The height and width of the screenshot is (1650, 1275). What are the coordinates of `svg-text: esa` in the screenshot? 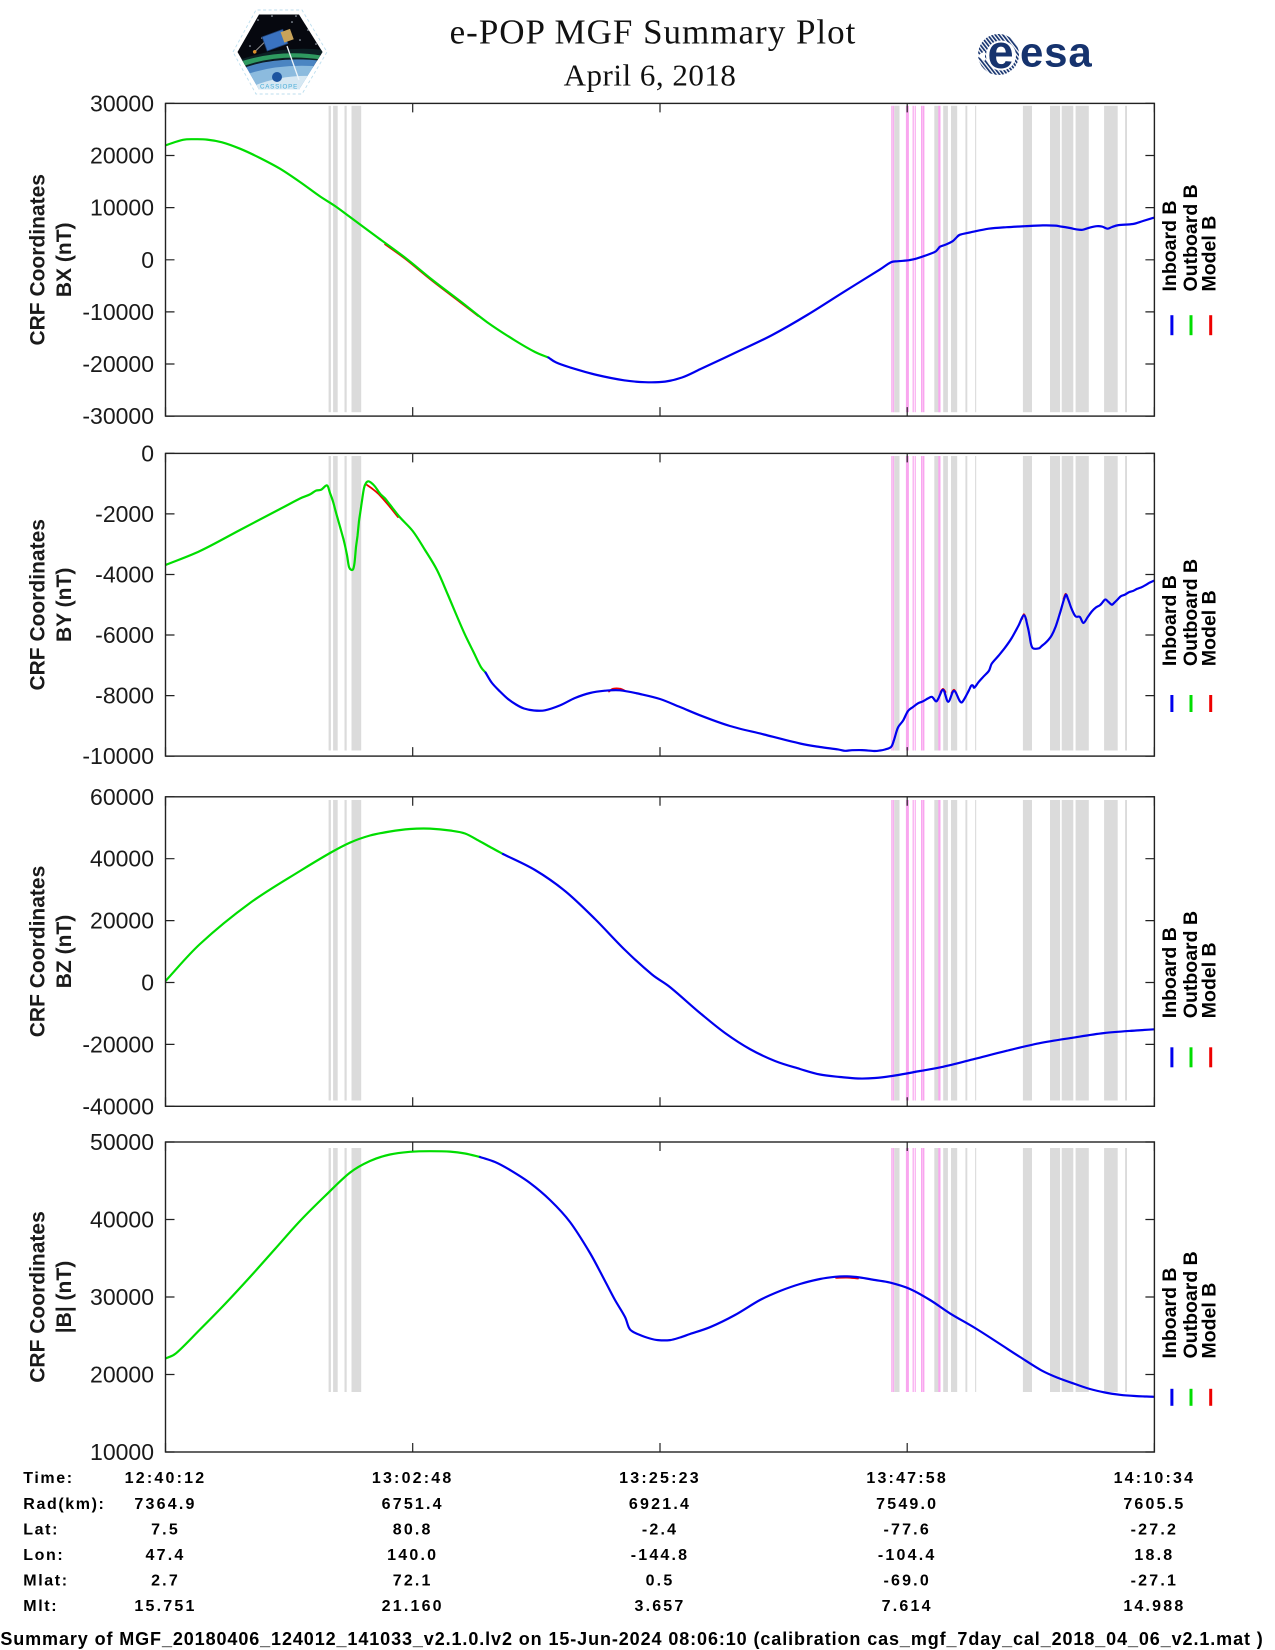 It's located at (1056, 52).